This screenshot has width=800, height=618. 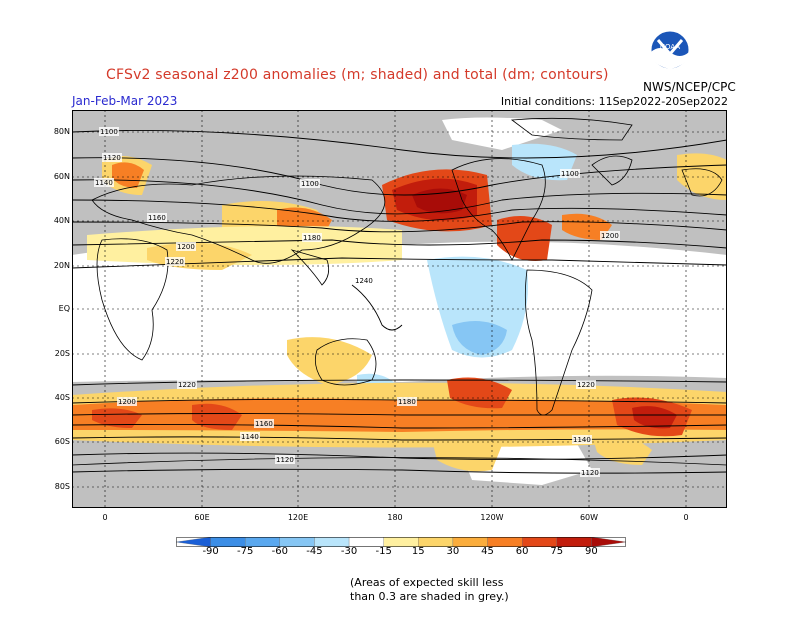 I want to click on lon-label: 60E, so click(x=202, y=517).